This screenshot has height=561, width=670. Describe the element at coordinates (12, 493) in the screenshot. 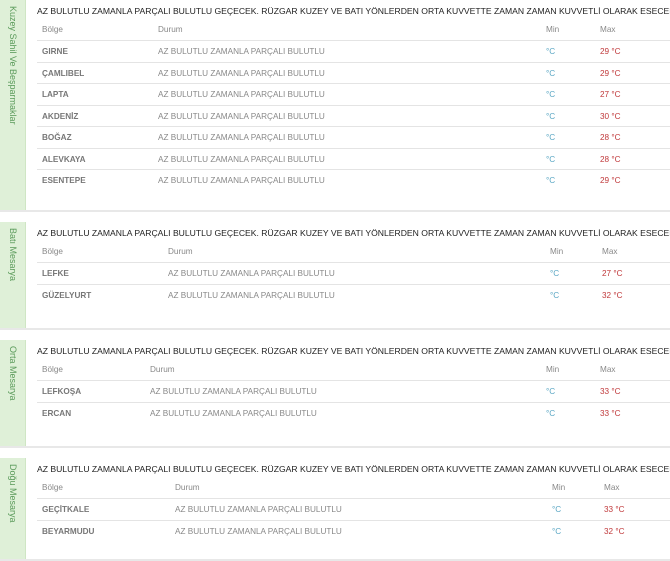

I see `section-title: Doğu Mesarya` at that location.